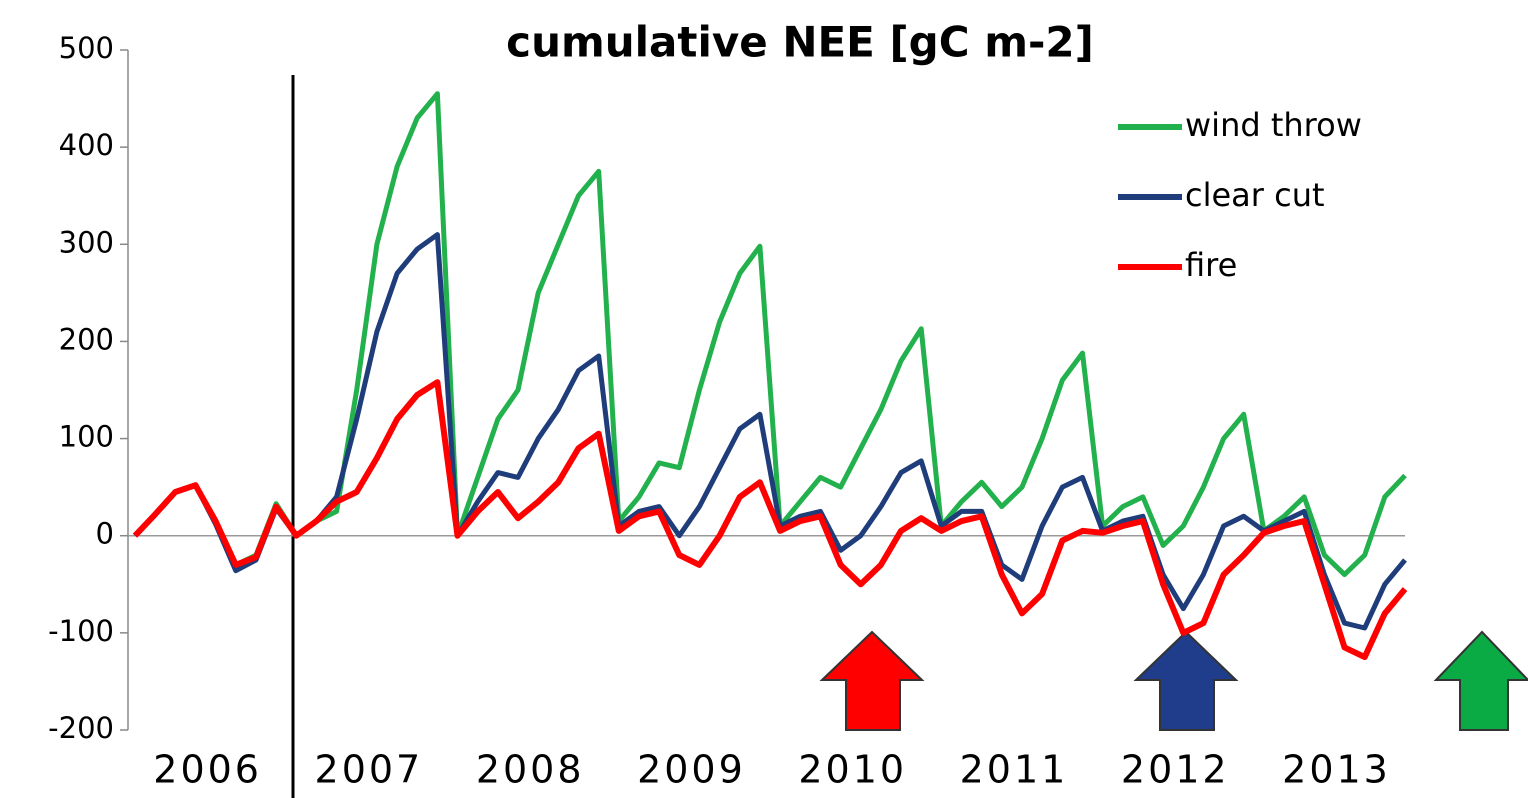 This screenshot has height=798, width=1528. What do you see at coordinates (1336, 770) in the screenshot?
I see `x-tick-label: 2013` at bounding box center [1336, 770].